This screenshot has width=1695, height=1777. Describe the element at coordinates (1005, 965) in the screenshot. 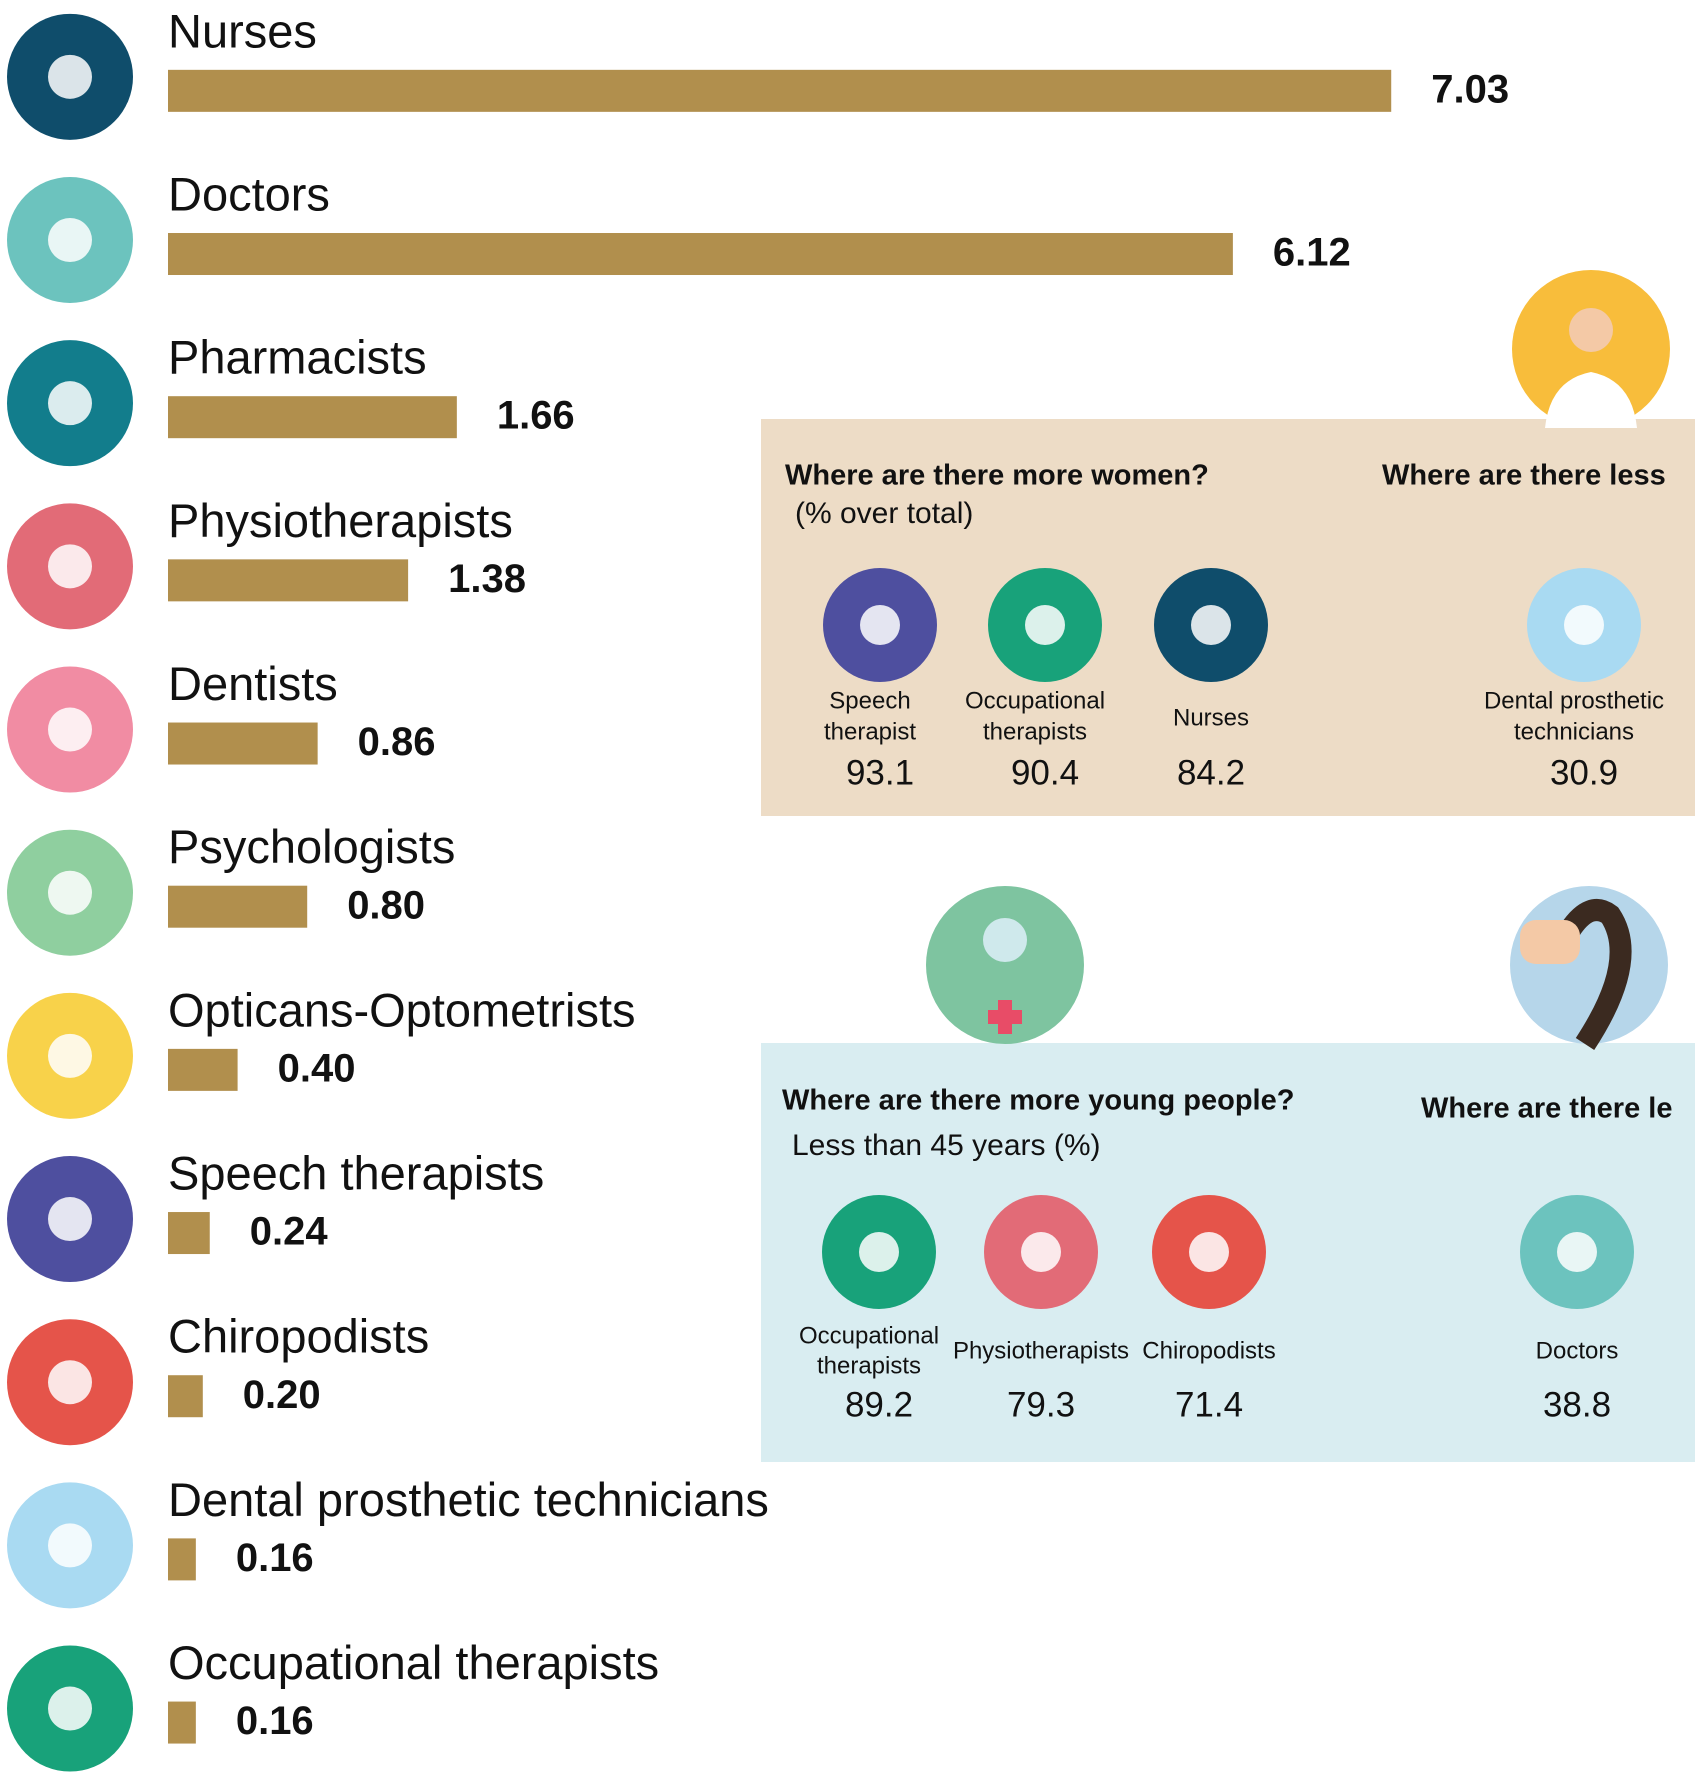

I see `young-icon` at that location.